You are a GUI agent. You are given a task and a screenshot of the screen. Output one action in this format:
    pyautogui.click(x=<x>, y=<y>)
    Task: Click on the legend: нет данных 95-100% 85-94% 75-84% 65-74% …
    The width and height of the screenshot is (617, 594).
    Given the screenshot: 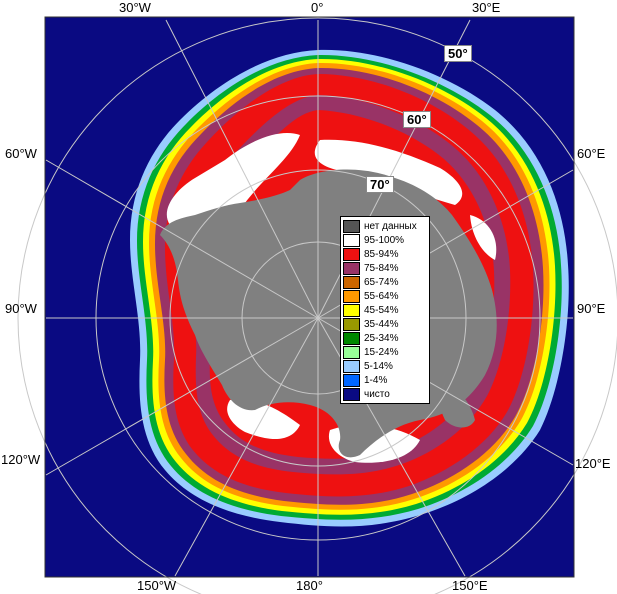 What is the action you would take?
    pyautogui.click(x=385, y=310)
    